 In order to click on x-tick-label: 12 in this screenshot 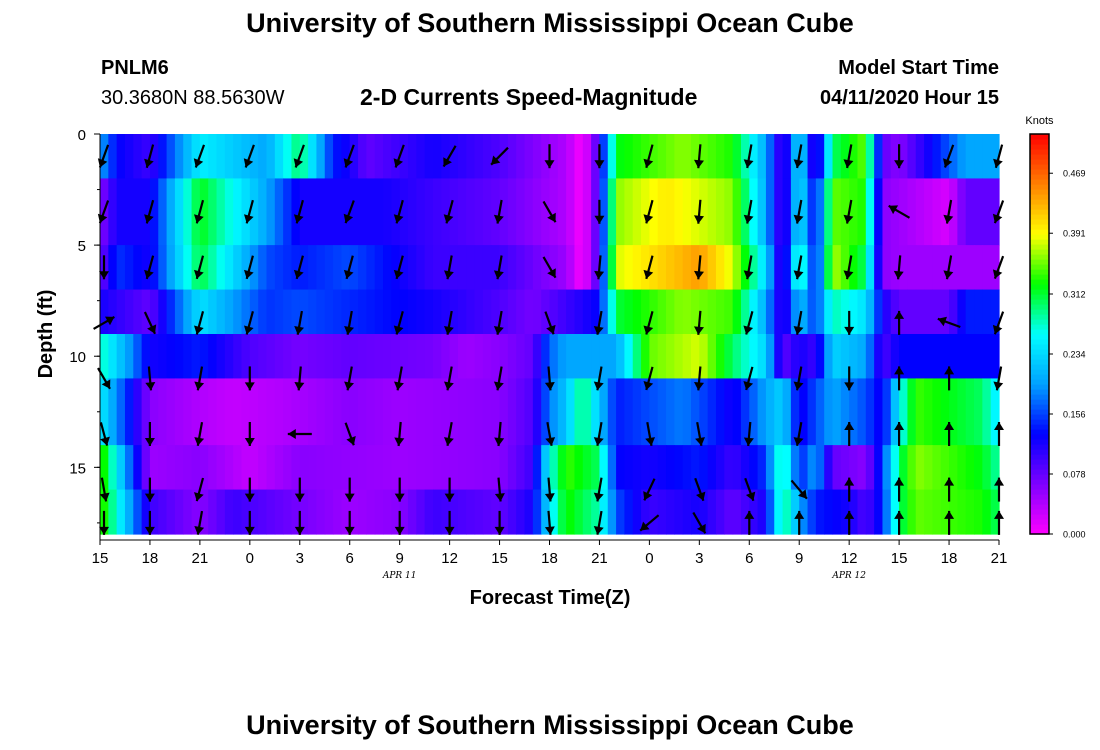, I will do `click(449, 558)`.